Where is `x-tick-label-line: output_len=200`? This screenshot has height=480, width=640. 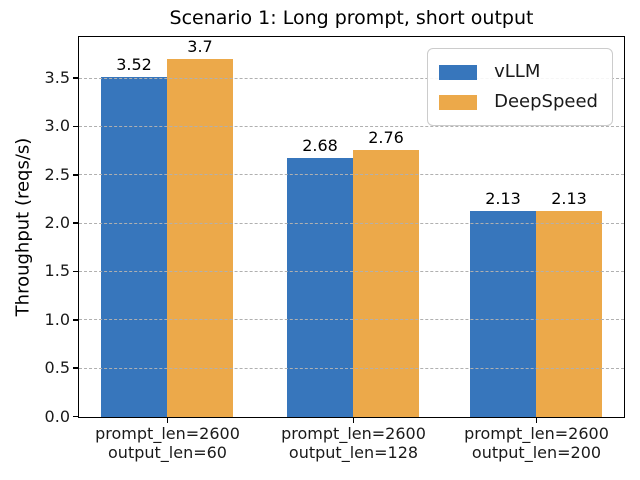
x-tick-label-line: output_len=200 is located at coordinates (536, 452).